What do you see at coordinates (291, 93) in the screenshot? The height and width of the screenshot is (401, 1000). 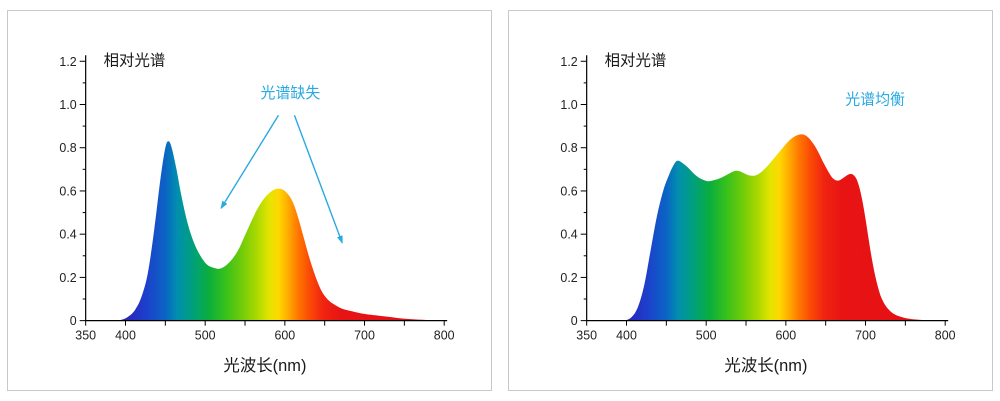 I see `annotation-text: 光谱缺失` at bounding box center [291, 93].